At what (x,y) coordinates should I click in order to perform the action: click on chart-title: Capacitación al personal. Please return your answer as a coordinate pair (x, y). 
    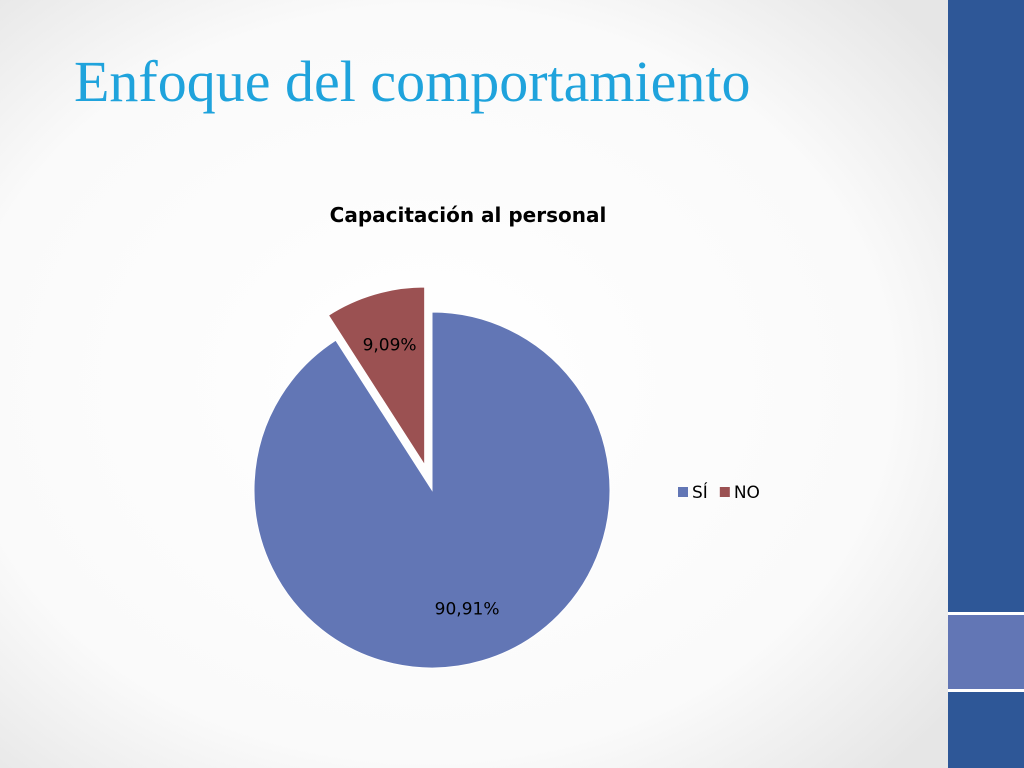
    Looking at the image, I should click on (468, 215).